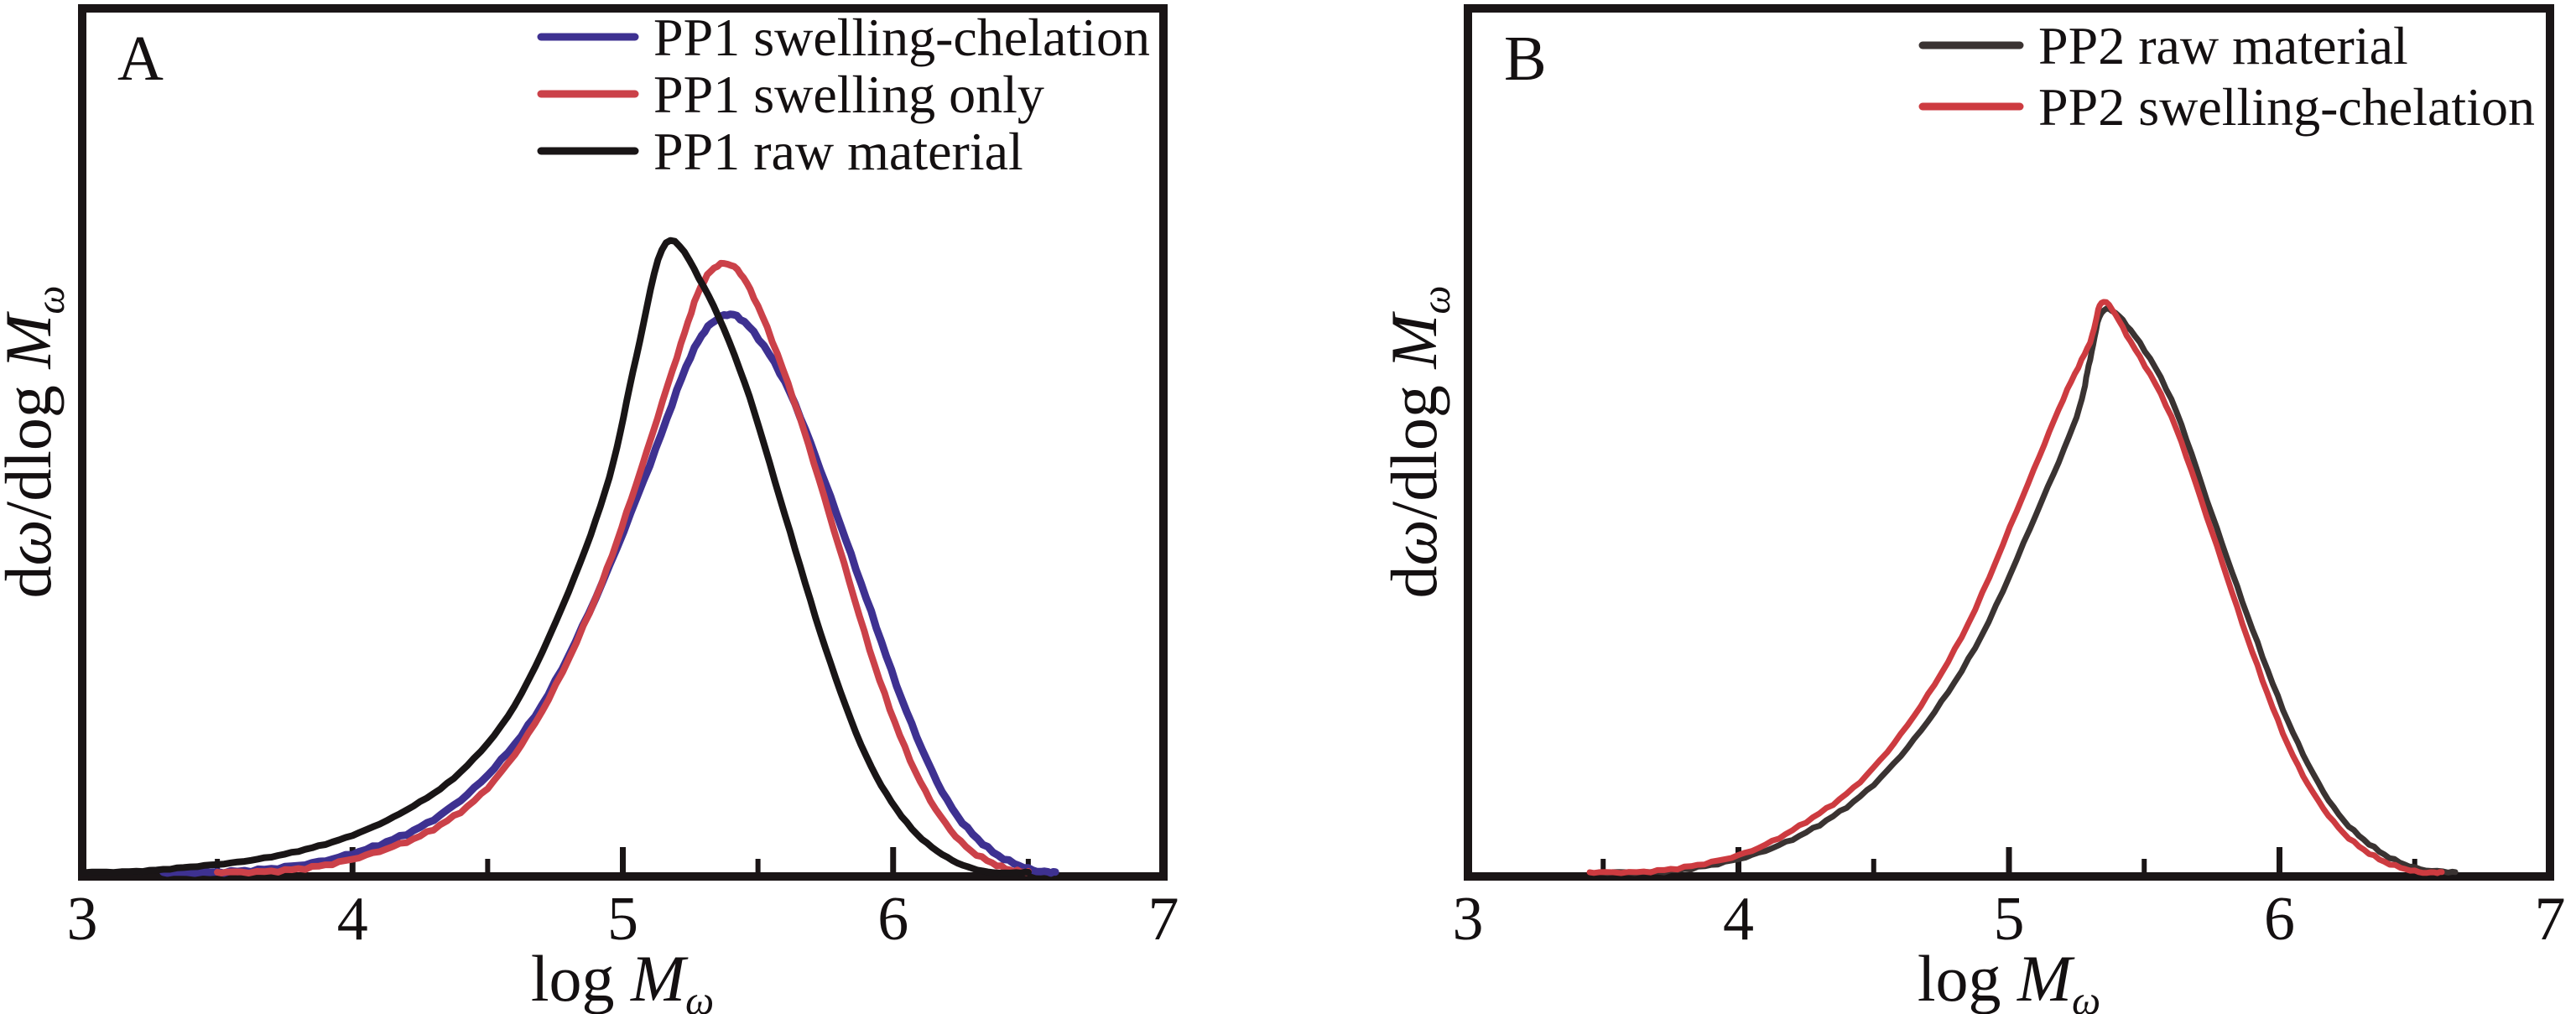 The image size is (2576, 1014). What do you see at coordinates (848, 94) in the screenshot?
I see `legend-label: PP1 swelling only` at bounding box center [848, 94].